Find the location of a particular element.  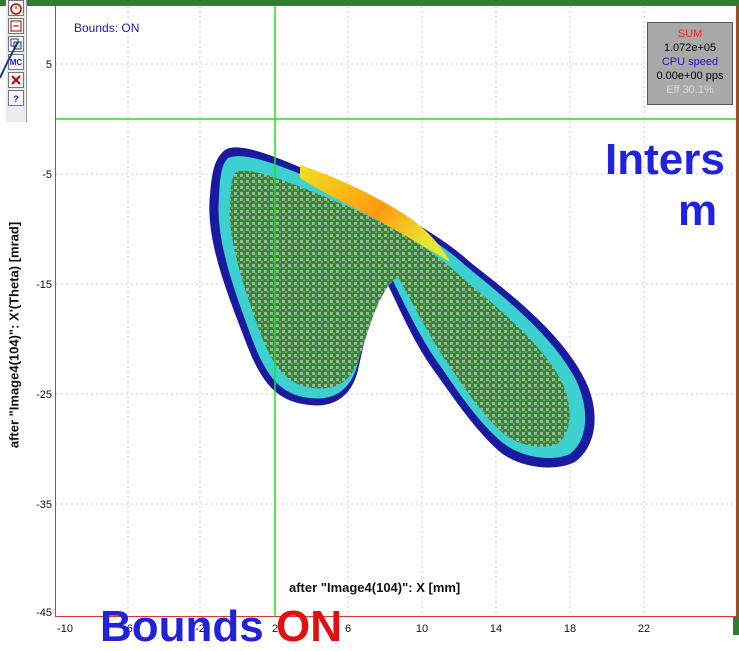

sum-label: SUM is located at coordinates (690, 34).